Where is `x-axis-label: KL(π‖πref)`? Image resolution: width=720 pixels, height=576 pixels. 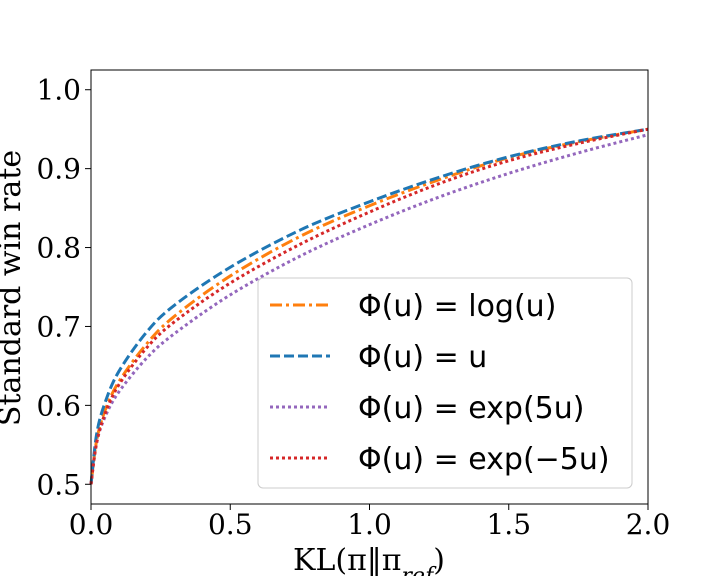 x-axis-label: KL(π‖πref) is located at coordinates (369, 559).